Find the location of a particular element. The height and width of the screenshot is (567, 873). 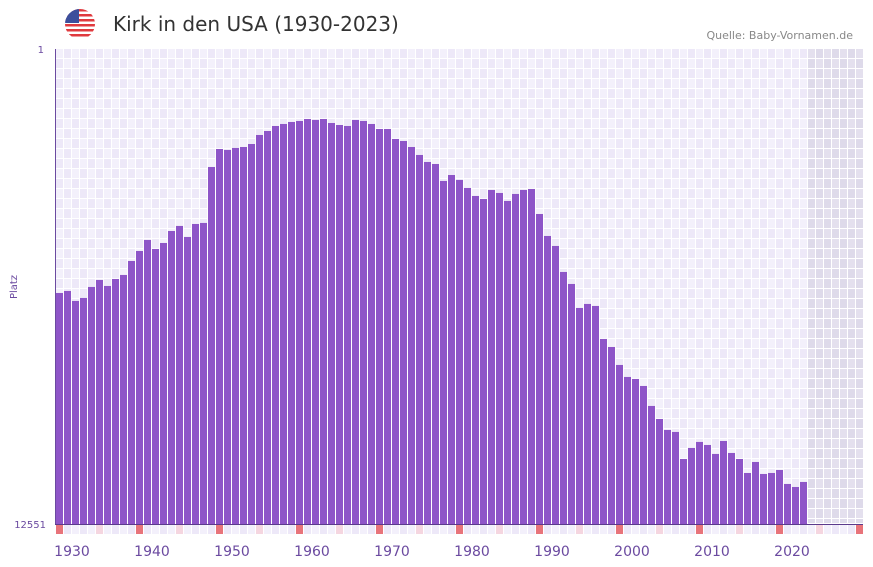

source-label: Quelle: Baby-Vornamen.de is located at coordinates (779, 35).